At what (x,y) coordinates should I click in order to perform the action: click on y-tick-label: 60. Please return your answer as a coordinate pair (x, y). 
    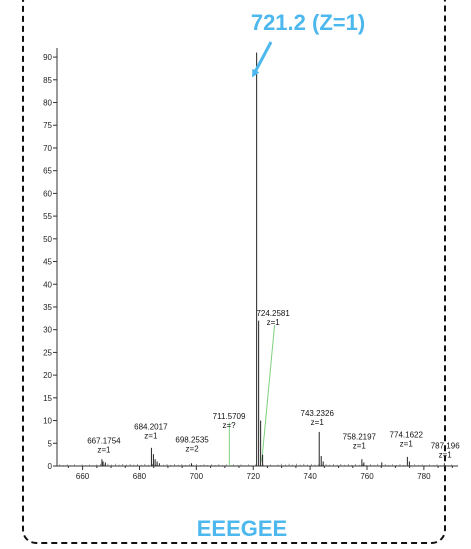
    Looking at the image, I should click on (47, 193).